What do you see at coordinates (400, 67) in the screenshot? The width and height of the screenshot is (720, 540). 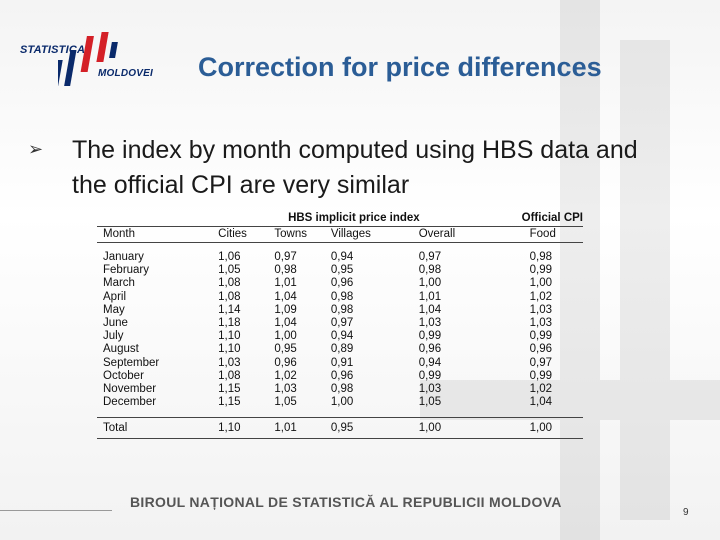 I see `slide-title: Correction for price differences` at bounding box center [400, 67].